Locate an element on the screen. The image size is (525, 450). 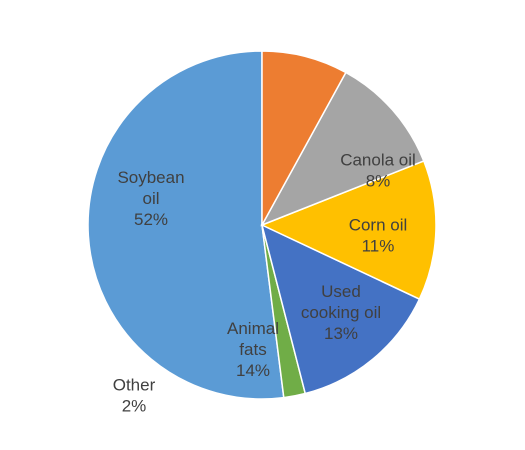
data-label-name: Used is located at coordinates (341, 291).